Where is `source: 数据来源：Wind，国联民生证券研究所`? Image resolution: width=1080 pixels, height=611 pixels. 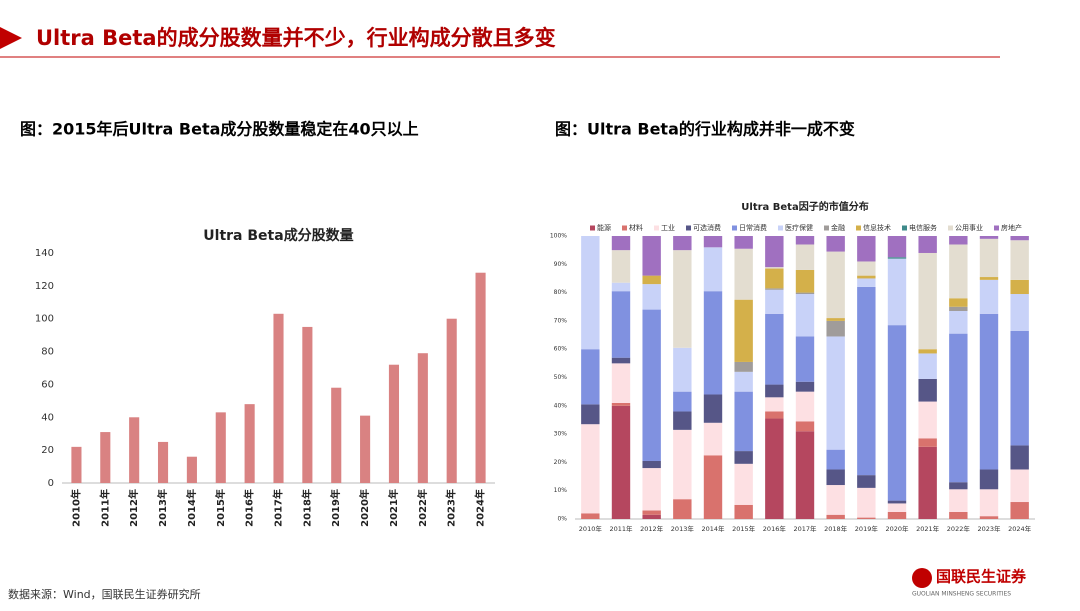 source: 数据来源：Wind，国联民生证券研究所 is located at coordinates (104, 594).